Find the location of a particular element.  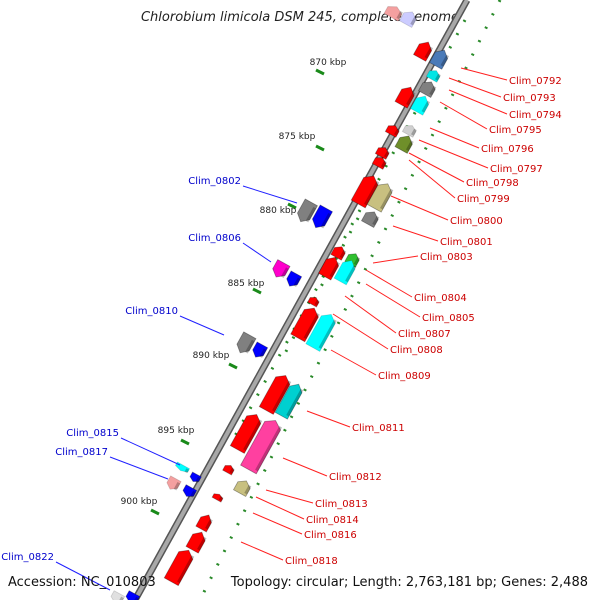

scale-tick-label: 890 kbp is located at coordinates (211, 356).